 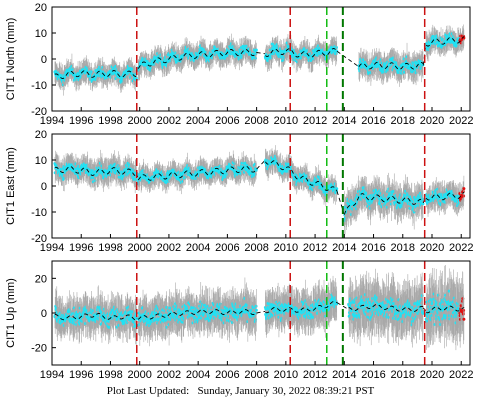 What do you see at coordinates (81, 121) in the screenshot?
I see `x-tick-label: 1996` at bounding box center [81, 121].